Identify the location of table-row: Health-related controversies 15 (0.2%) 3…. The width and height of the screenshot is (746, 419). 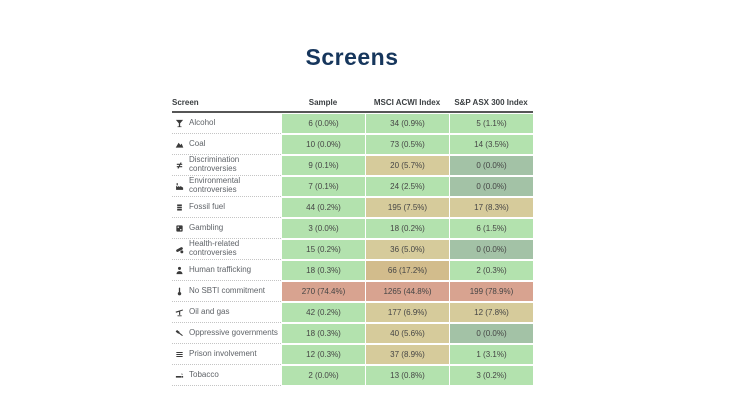
(352, 249).